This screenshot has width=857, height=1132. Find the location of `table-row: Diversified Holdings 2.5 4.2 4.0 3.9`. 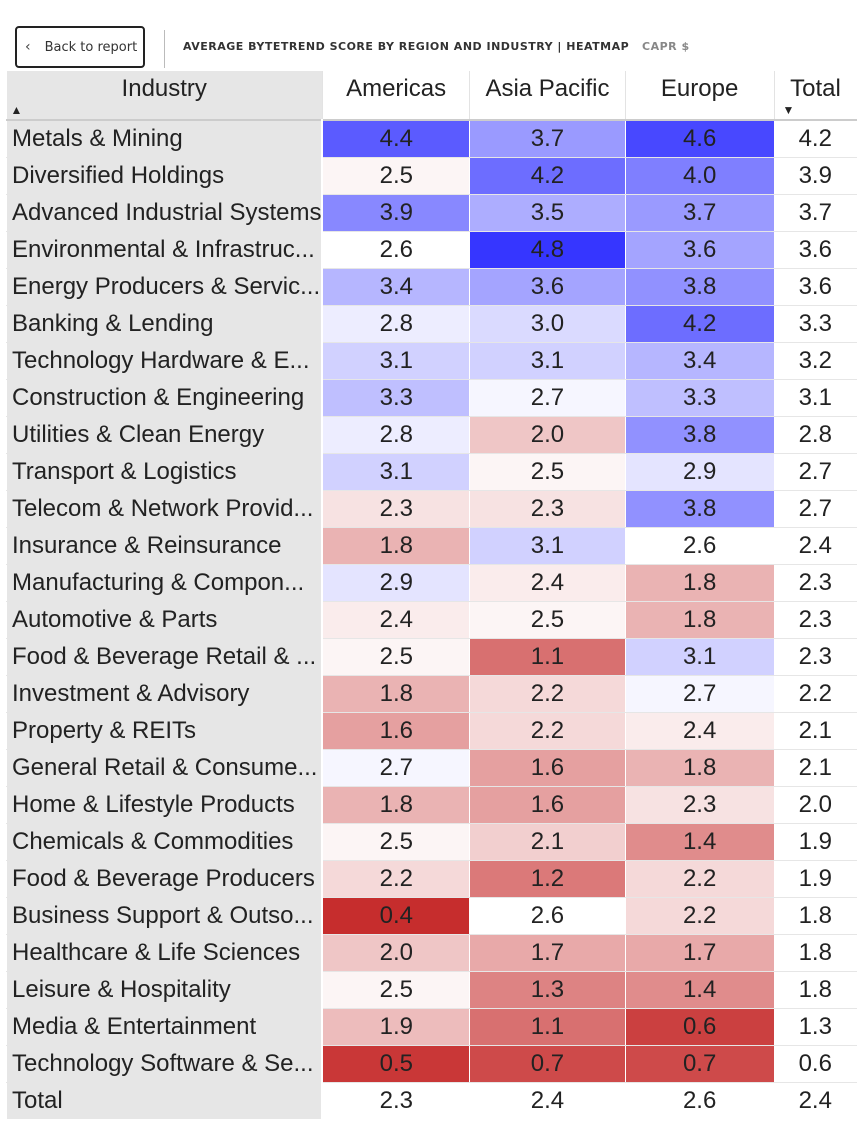

table-row: Diversified Holdings 2.5 4.2 4.0 3.9 is located at coordinates (431, 176).